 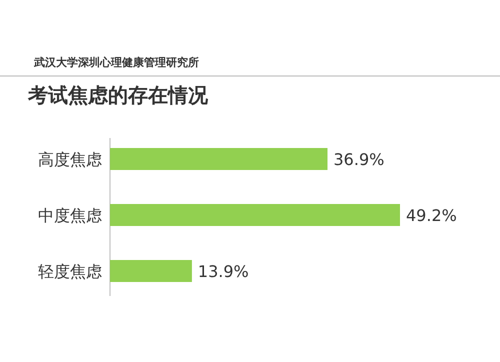 I want to click on data-label: 49.2%, so click(x=431, y=215).